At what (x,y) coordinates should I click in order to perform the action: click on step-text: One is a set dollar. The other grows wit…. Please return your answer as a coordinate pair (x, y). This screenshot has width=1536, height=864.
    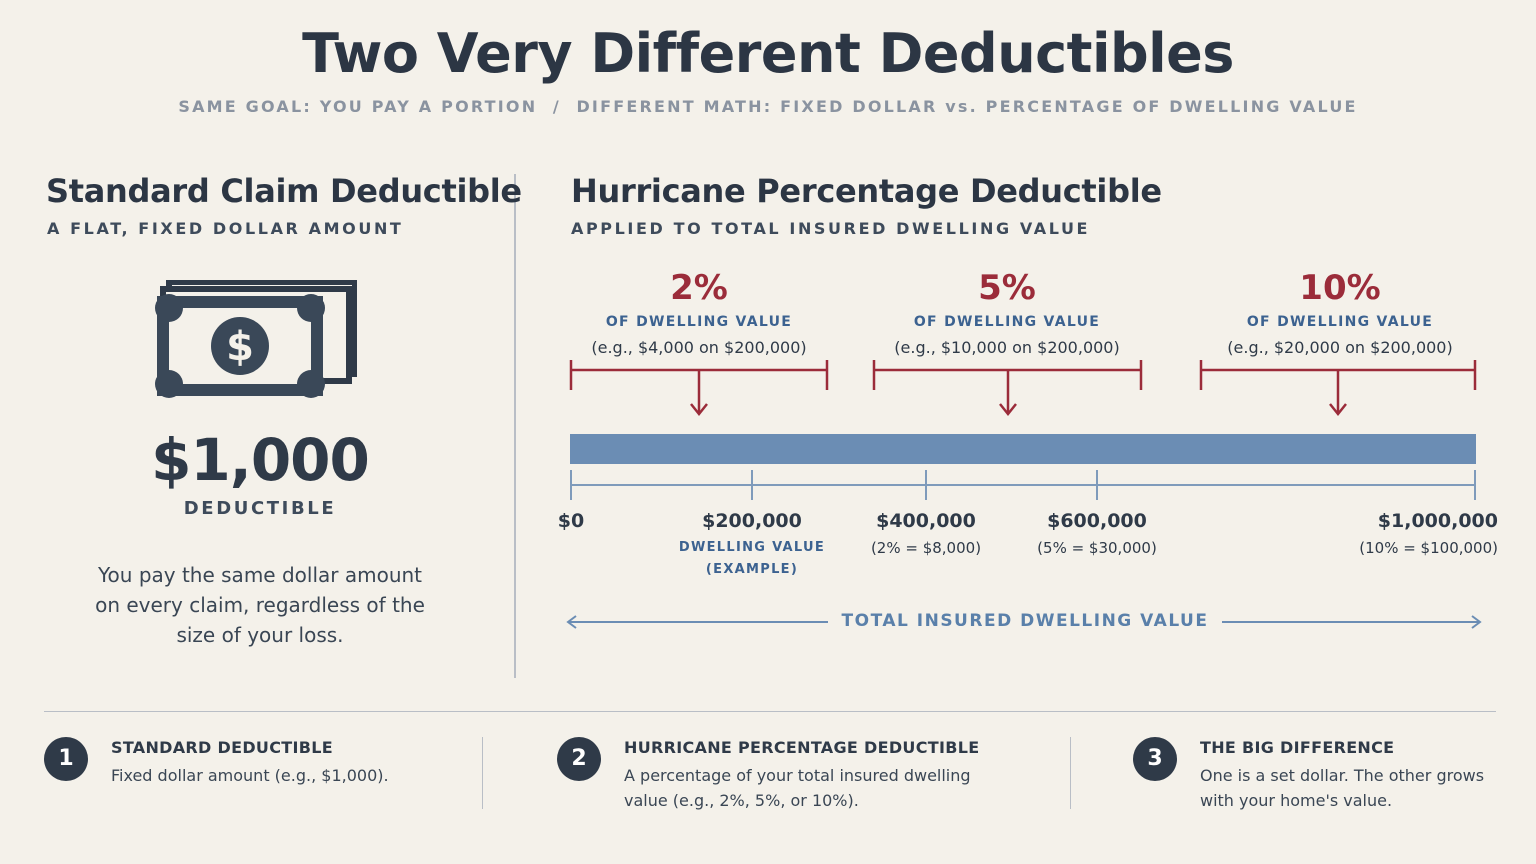
    Looking at the image, I should click on (1342, 788).